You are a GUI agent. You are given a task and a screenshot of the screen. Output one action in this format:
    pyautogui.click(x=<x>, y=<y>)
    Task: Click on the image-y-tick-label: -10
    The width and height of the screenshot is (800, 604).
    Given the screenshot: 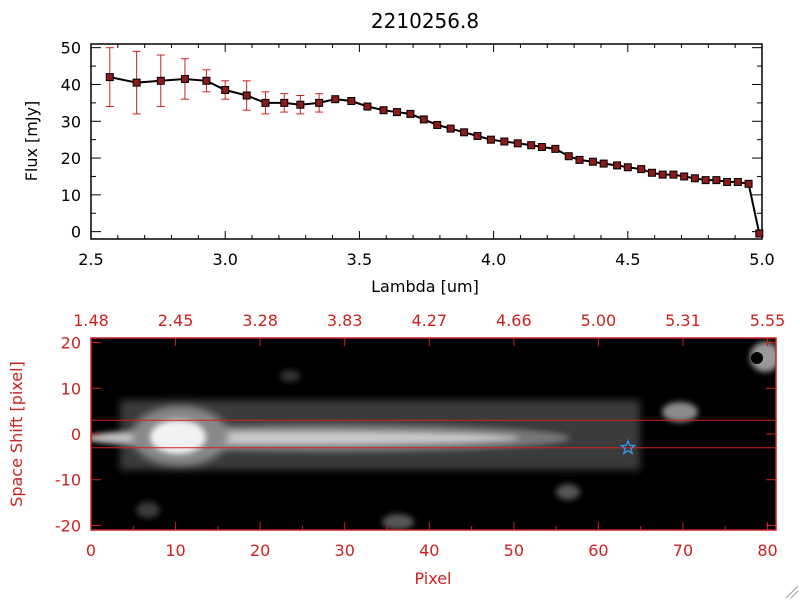 What is the action you would take?
    pyautogui.click(x=68, y=480)
    